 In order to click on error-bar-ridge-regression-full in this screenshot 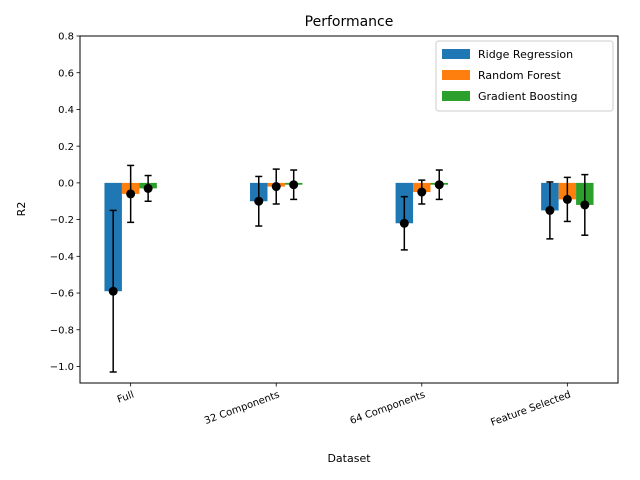, I will do `click(113, 291)`.